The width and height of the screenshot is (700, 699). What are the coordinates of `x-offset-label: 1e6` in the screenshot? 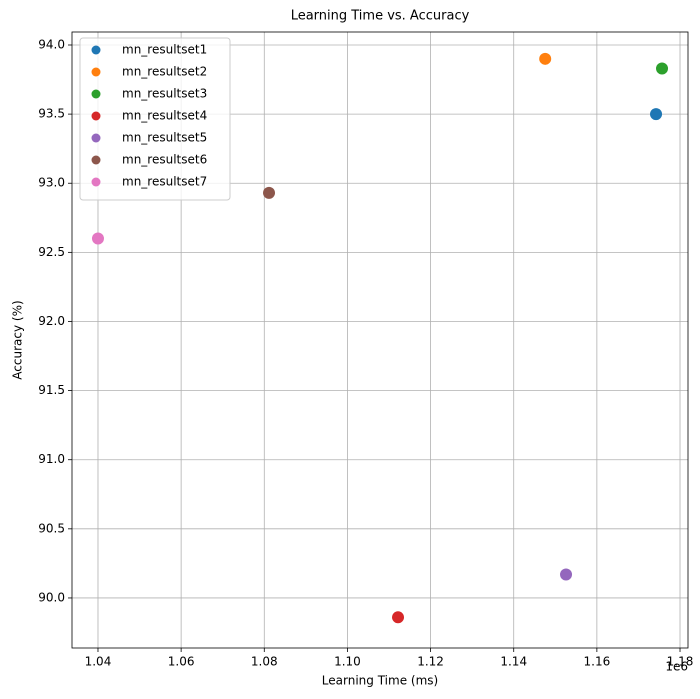 It's located at (676, 667).